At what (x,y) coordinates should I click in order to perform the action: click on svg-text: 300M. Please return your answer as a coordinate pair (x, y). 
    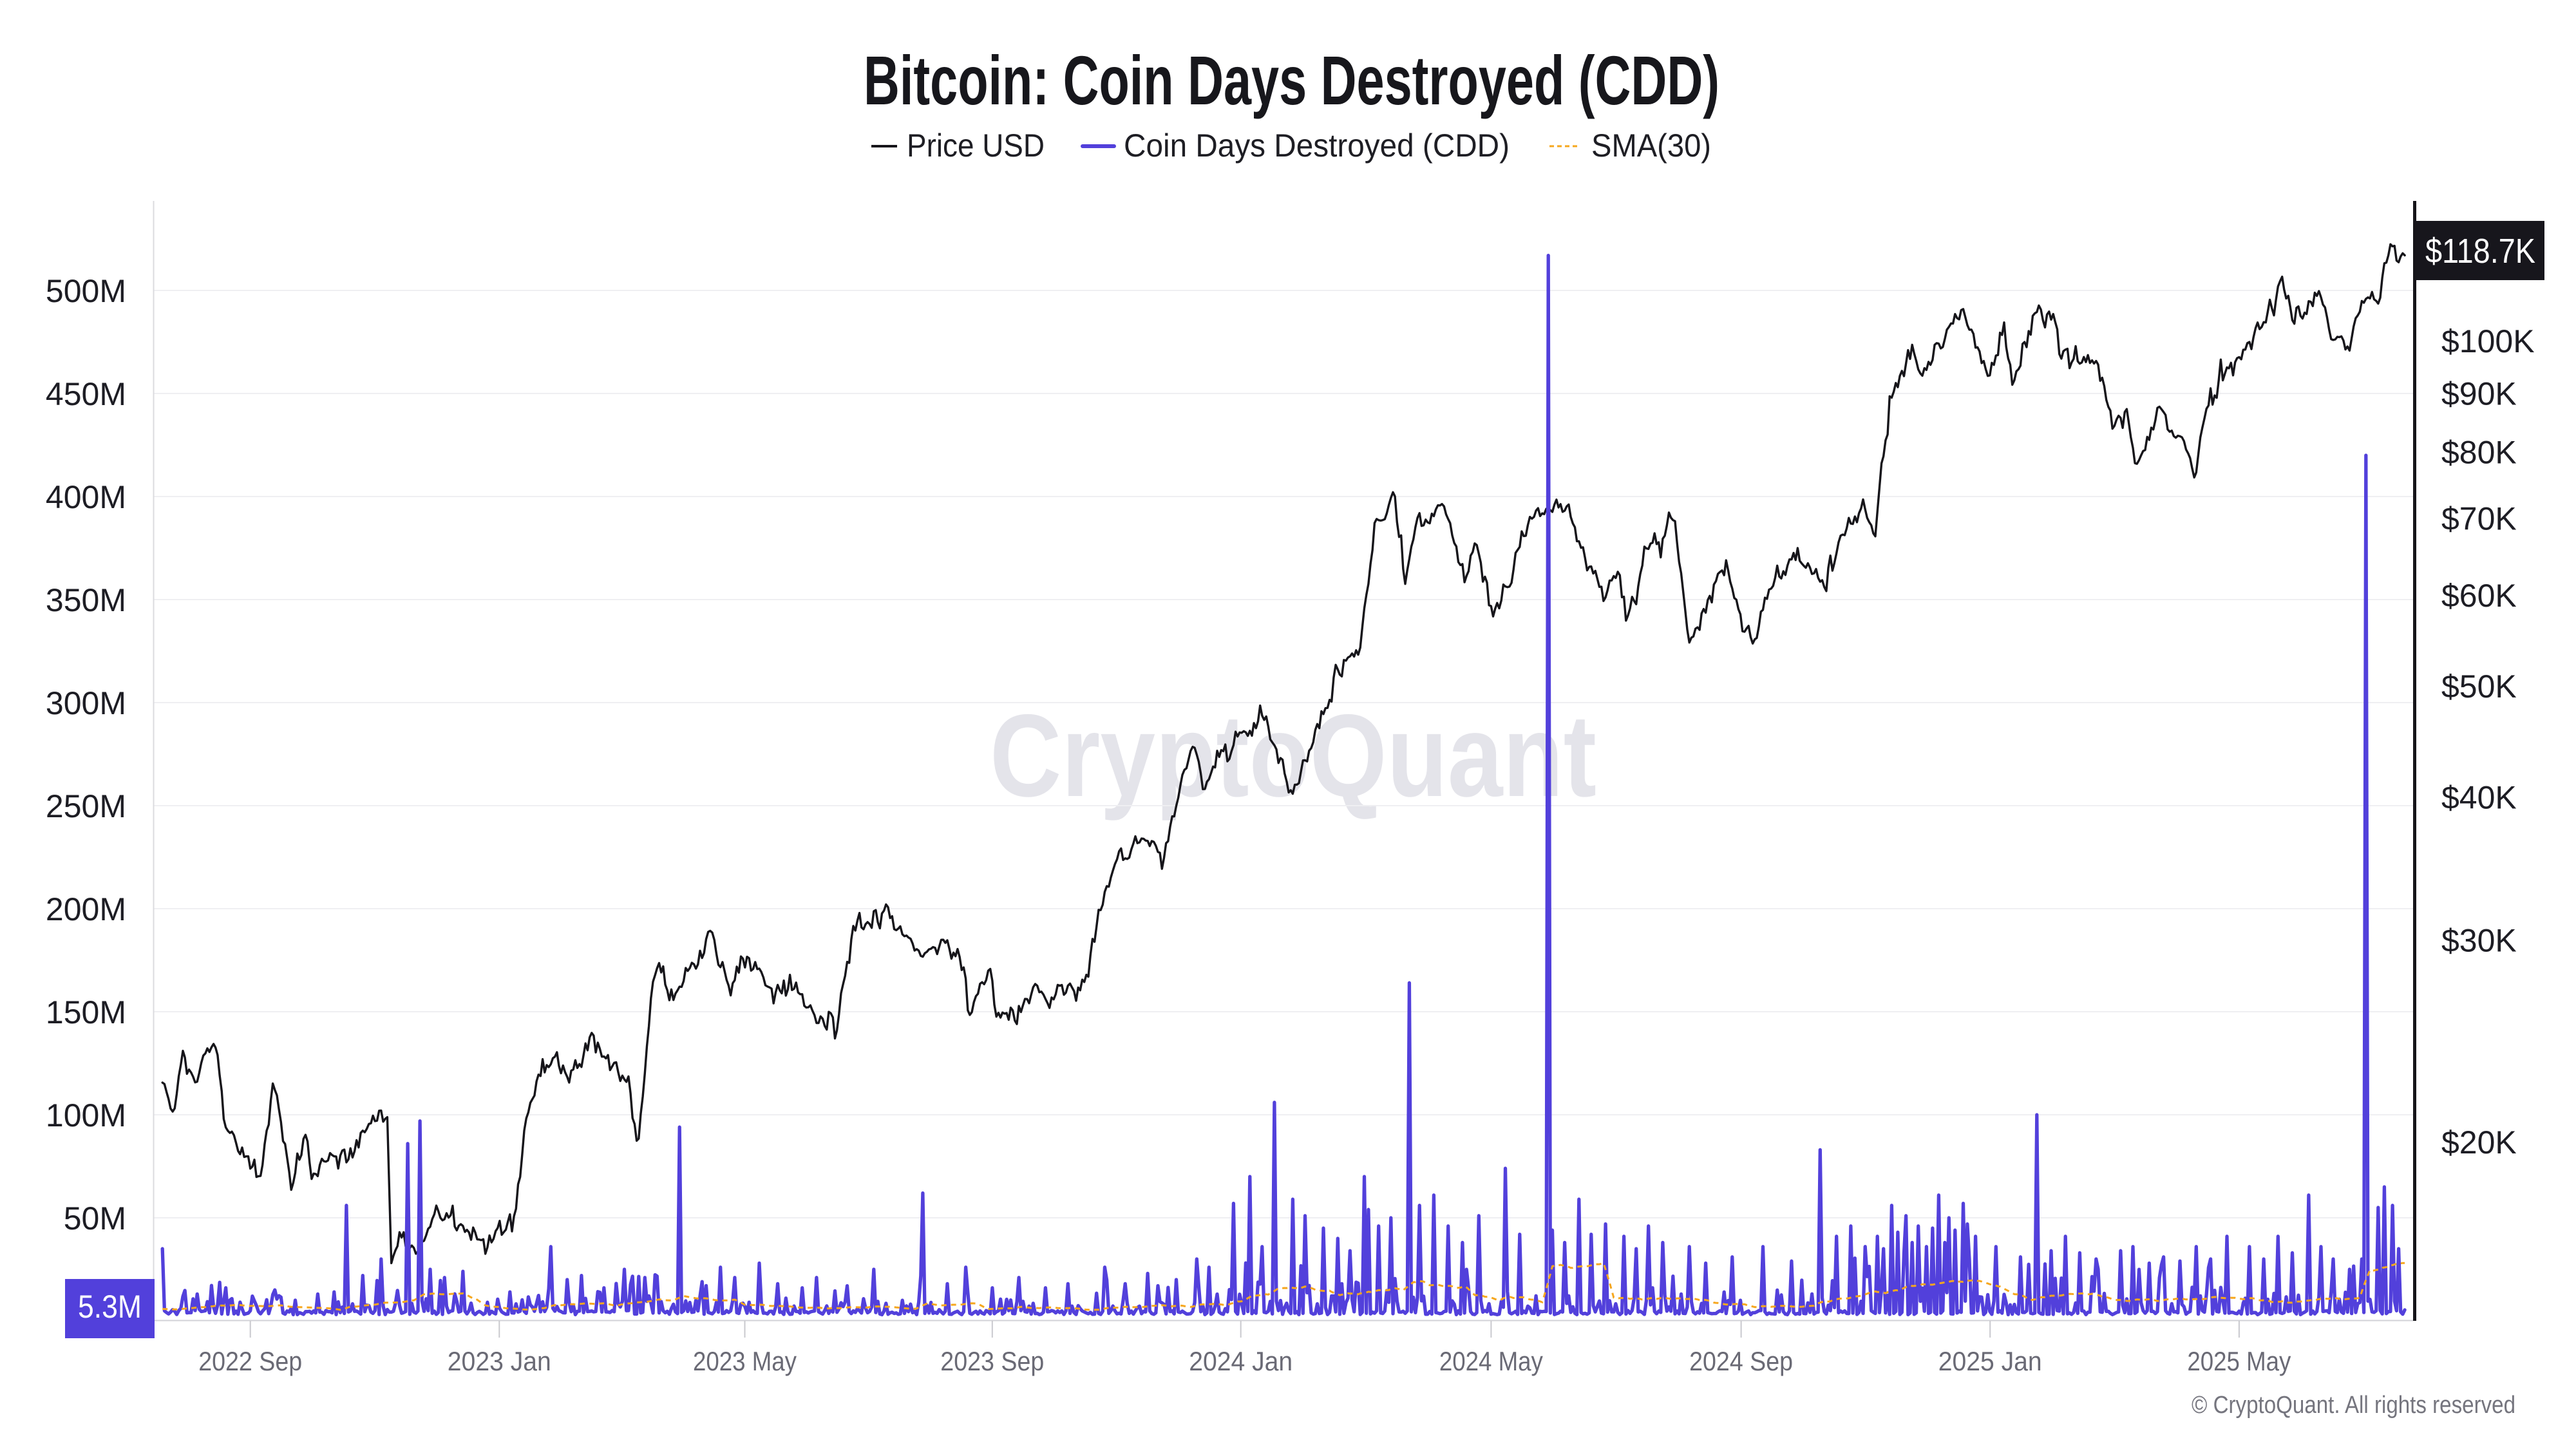
    Looking at the image, I should click on (86, 703).